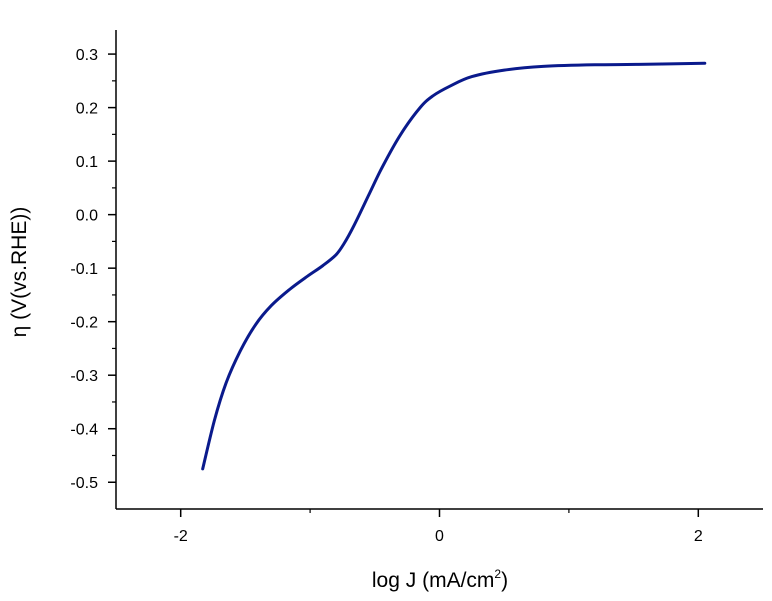 The image size is (772, 601). I want to click on x-axis-ticks: -2 0 2, so click(438, 527).